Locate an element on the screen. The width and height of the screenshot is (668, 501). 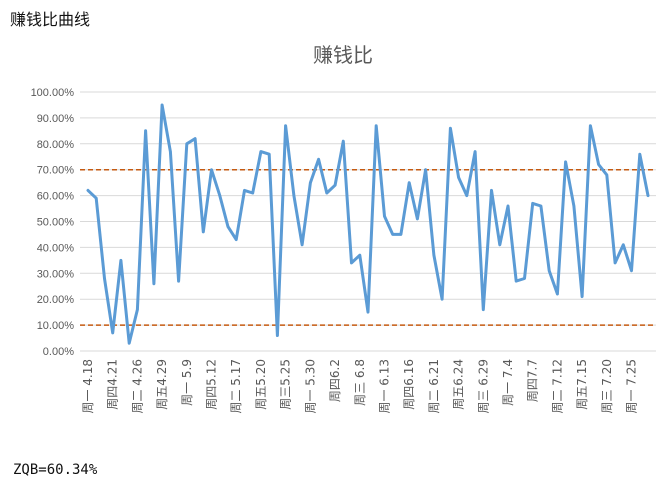
y-tick-label: 100.00% is located at coordinates (53, 93).